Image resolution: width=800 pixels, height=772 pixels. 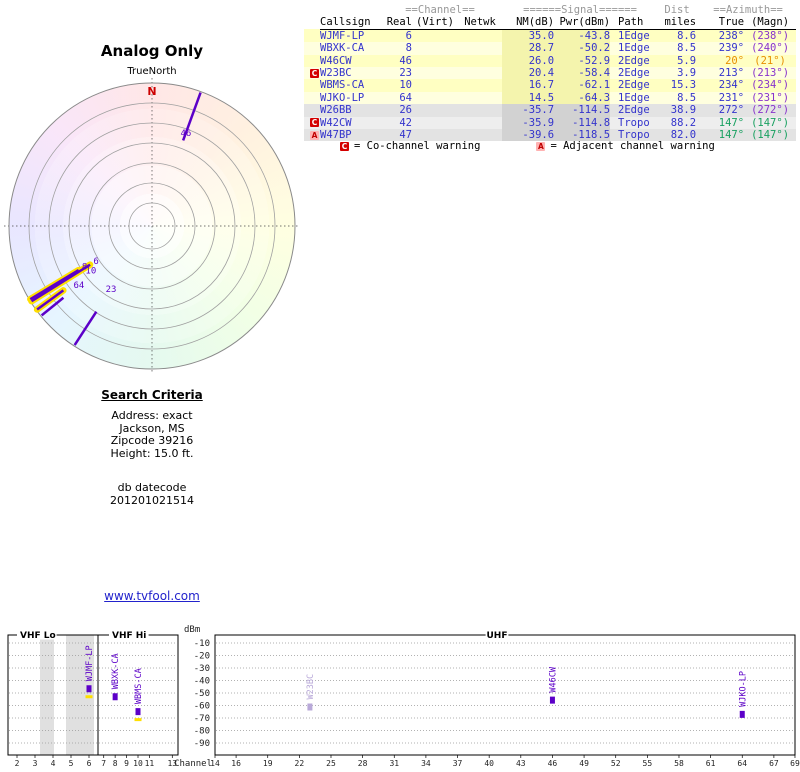 I want to click on power-dbm-cell: -62.1, so click(x=582, y=85).